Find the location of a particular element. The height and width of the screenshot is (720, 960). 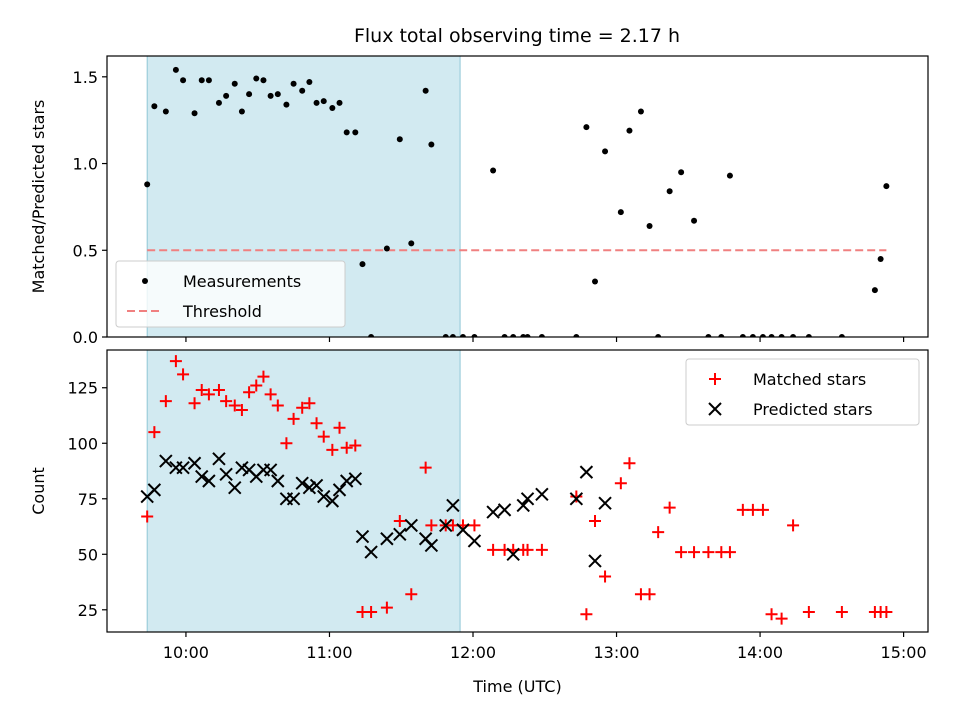

y-axis-label: Count is located at coordinates (38, 491).